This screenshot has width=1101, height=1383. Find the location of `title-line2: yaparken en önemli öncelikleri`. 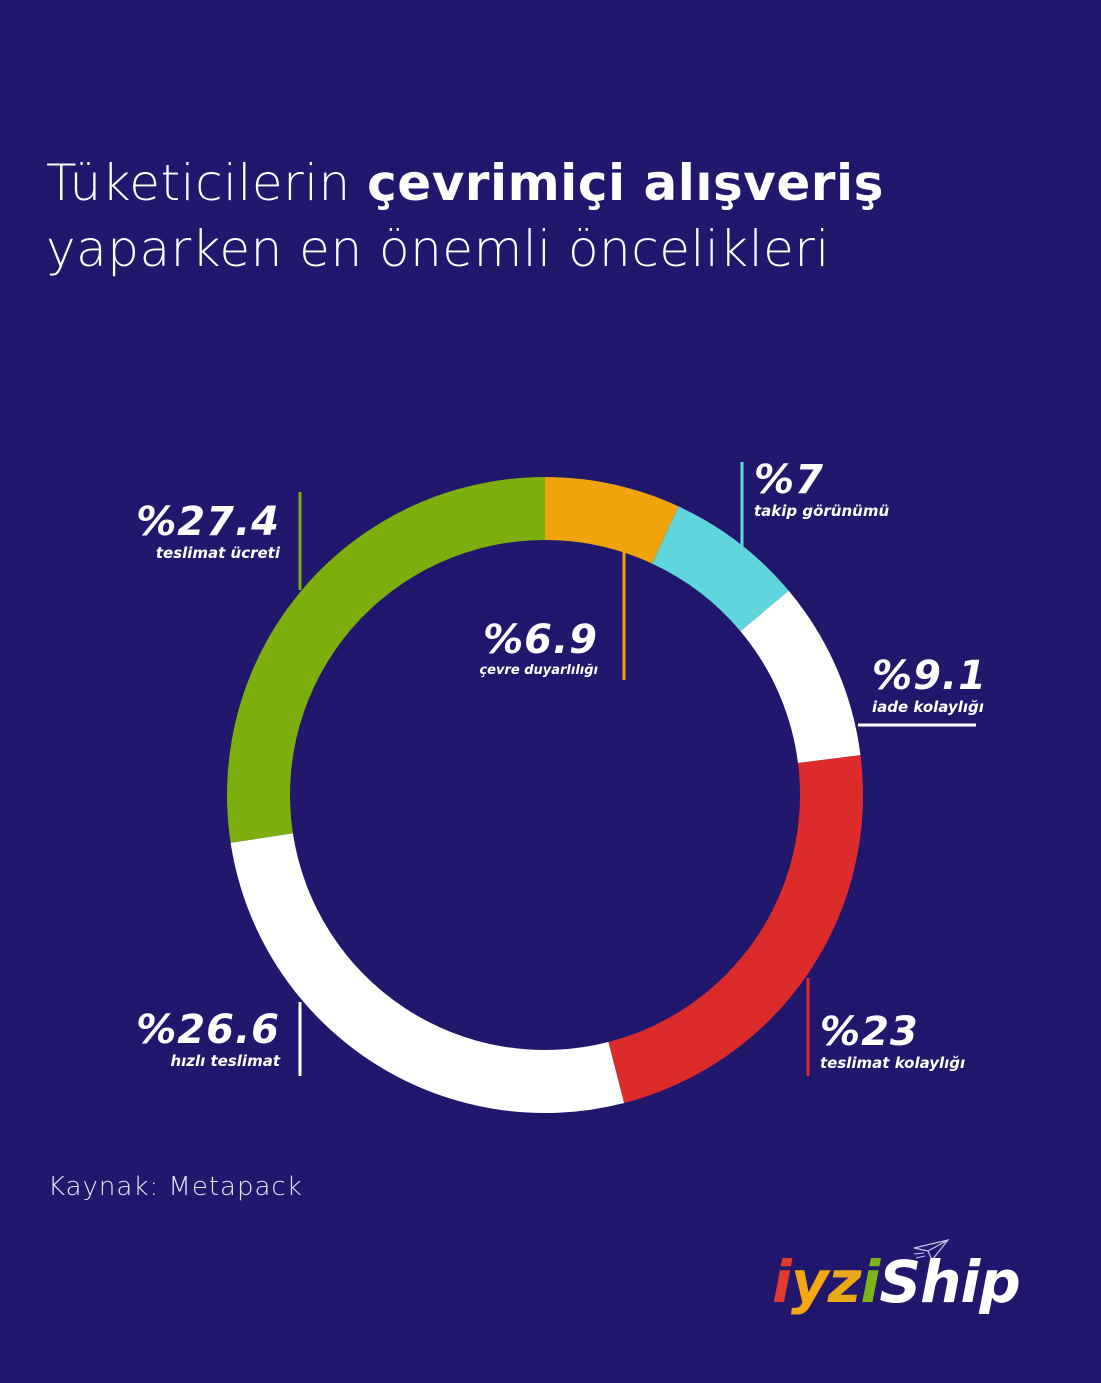

title-line2: yaparken en önemli öncelikleri is located at coordinates (438, 249).